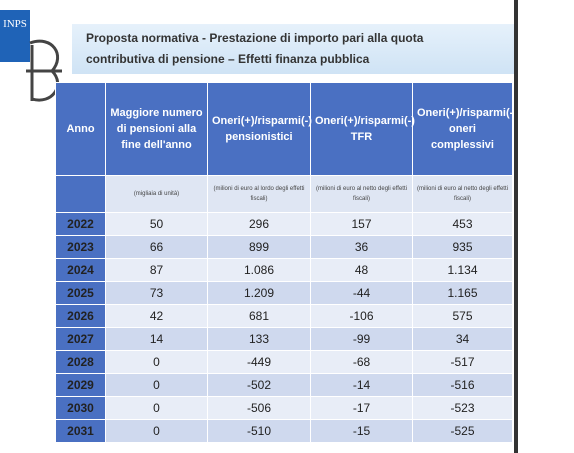 This screenshot has height=453, width=574. I want to click on value-cell: -14, so click(361, 385).